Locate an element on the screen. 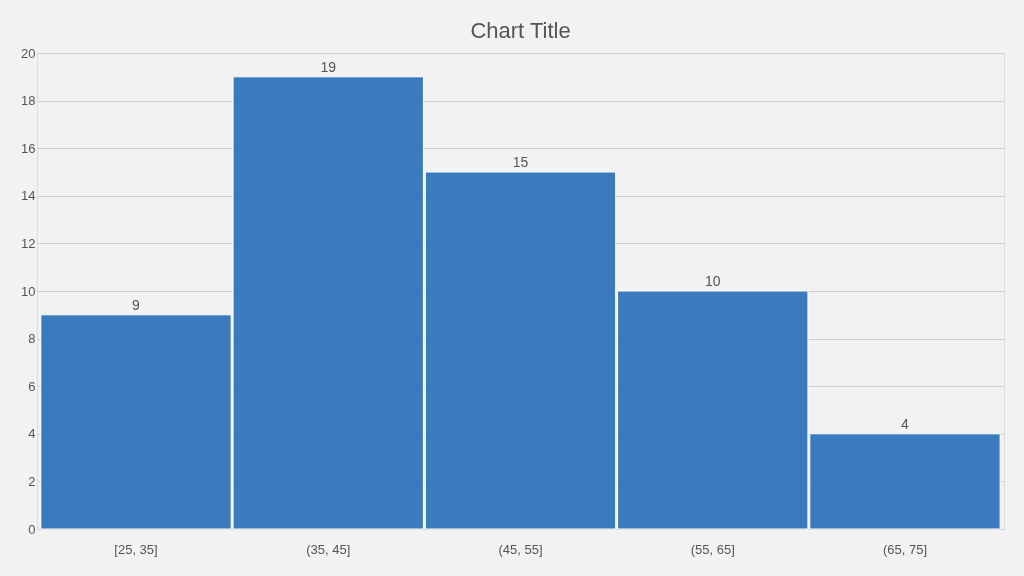  data-label: 9 is located at coordinates (136, 304).